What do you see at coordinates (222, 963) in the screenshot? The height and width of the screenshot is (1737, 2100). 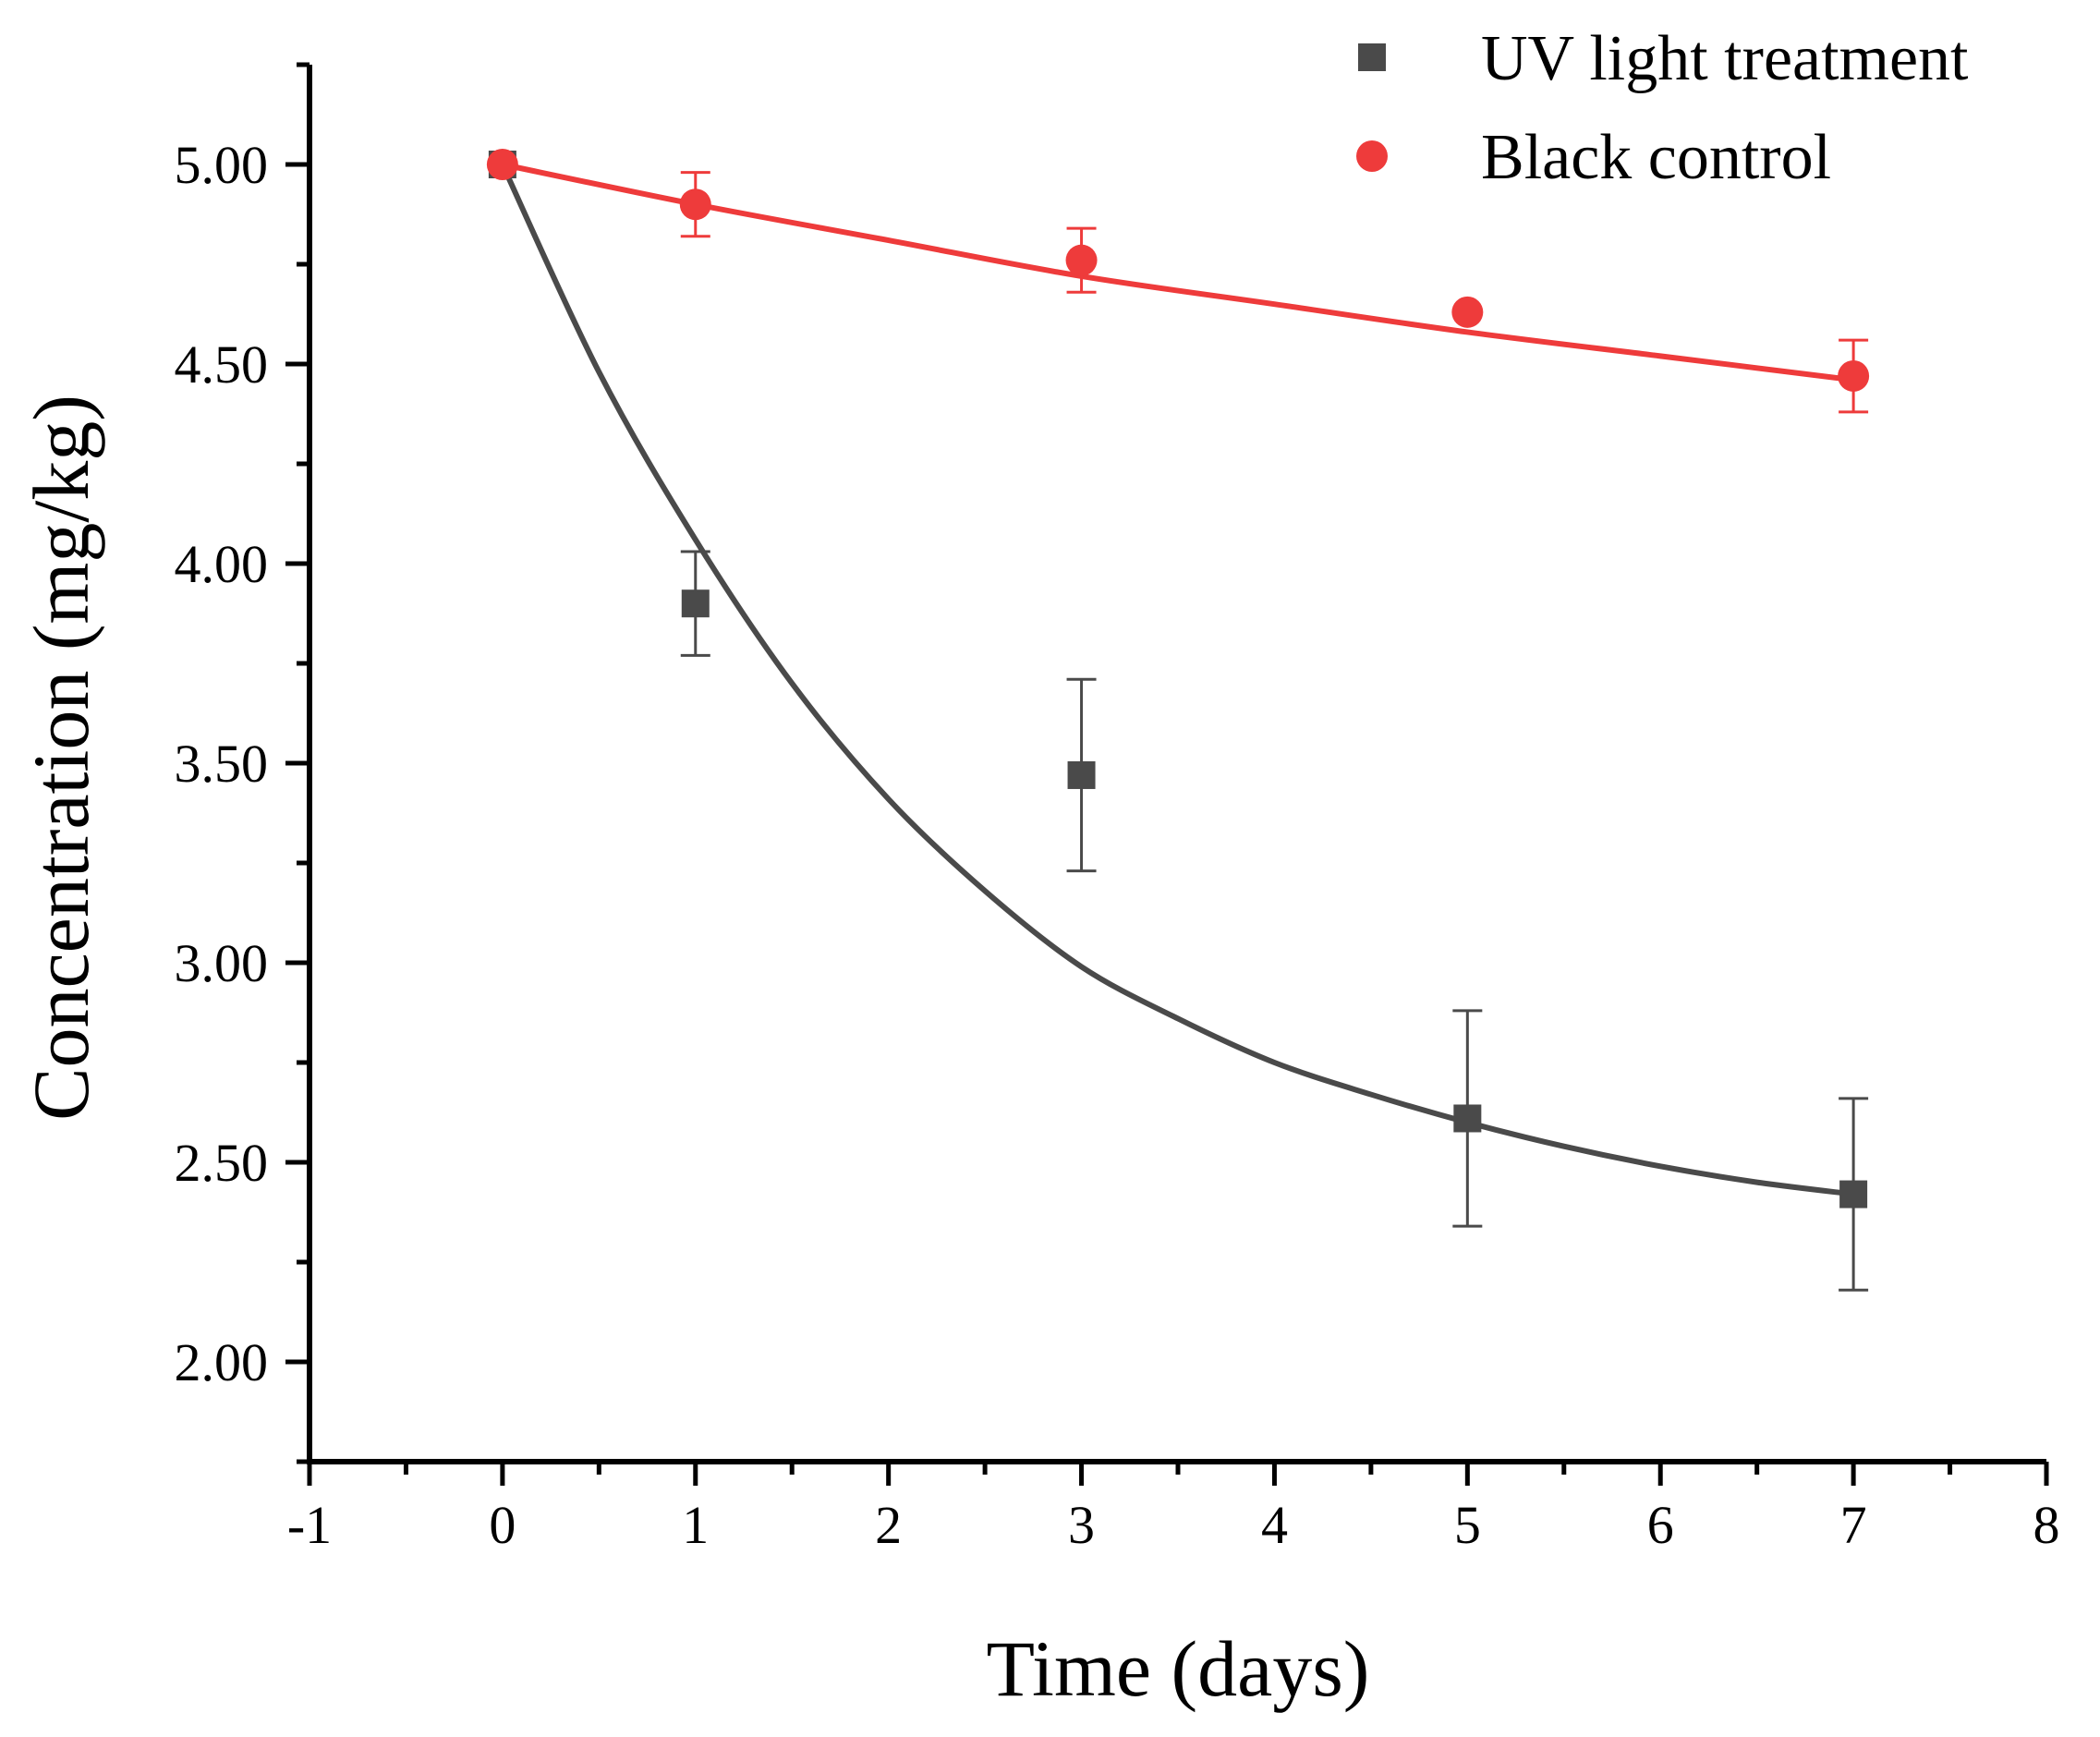 I see `y-tick-label: 3.00` at bounding box center [222, 963].